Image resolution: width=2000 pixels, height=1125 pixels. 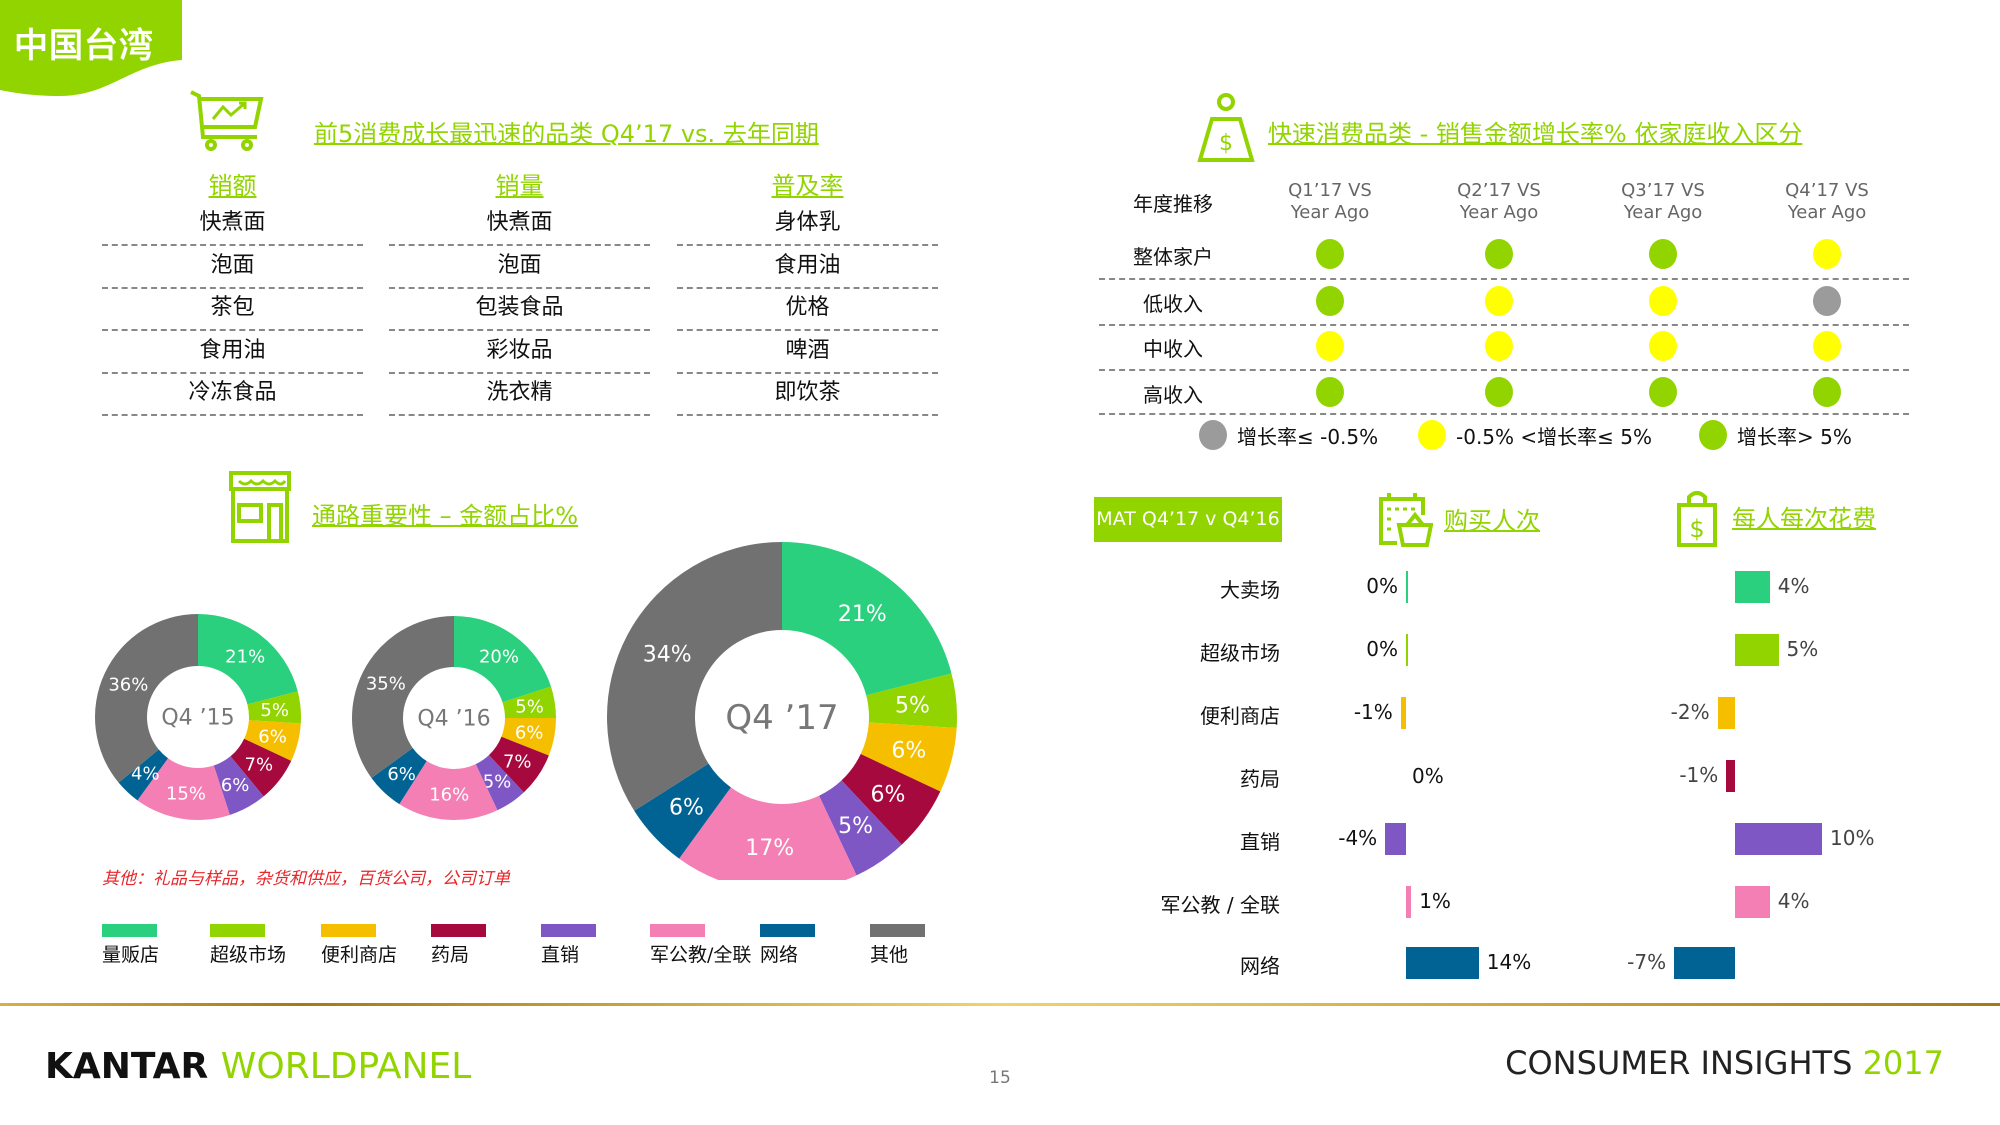 What do you see at coordinates (1173, 257) in the screenshot?
I see `income-row-label: 整体家户` at bounding box center [1173, 257].